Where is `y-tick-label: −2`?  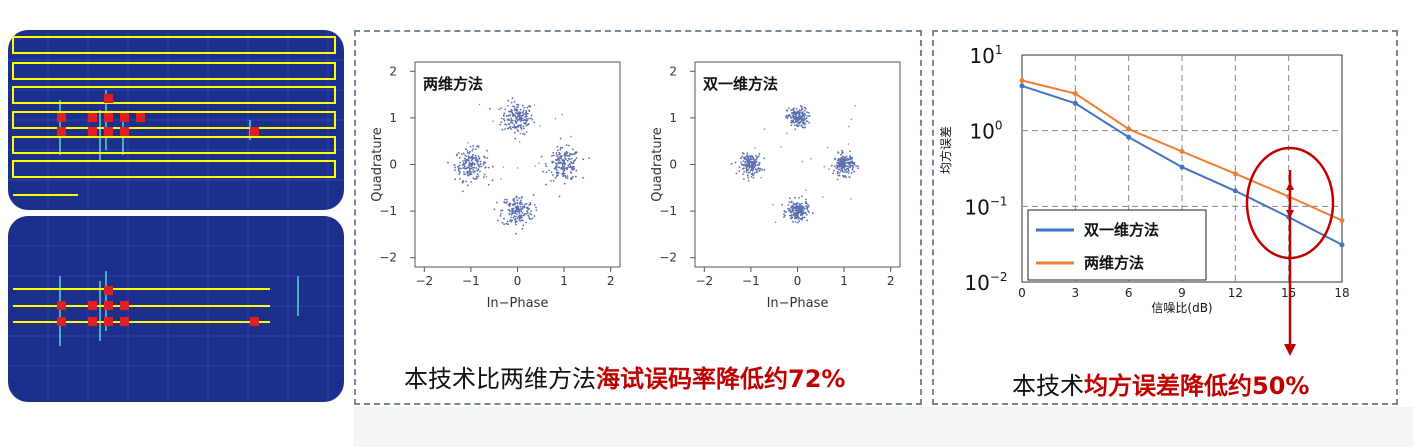 y-tick-label: −2 is located at coordinates (388, 258).